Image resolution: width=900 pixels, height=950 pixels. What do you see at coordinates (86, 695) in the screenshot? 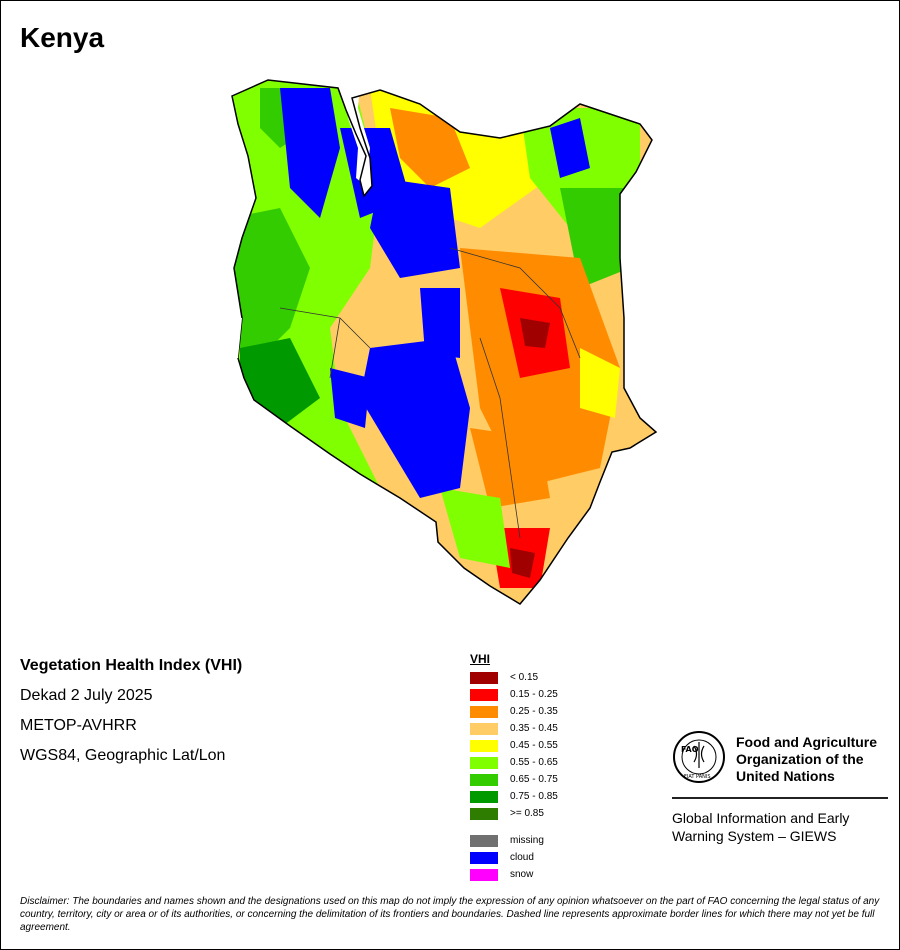
I see `period-label: Dekad 2 July 2025` at bounding box center [86, 695].